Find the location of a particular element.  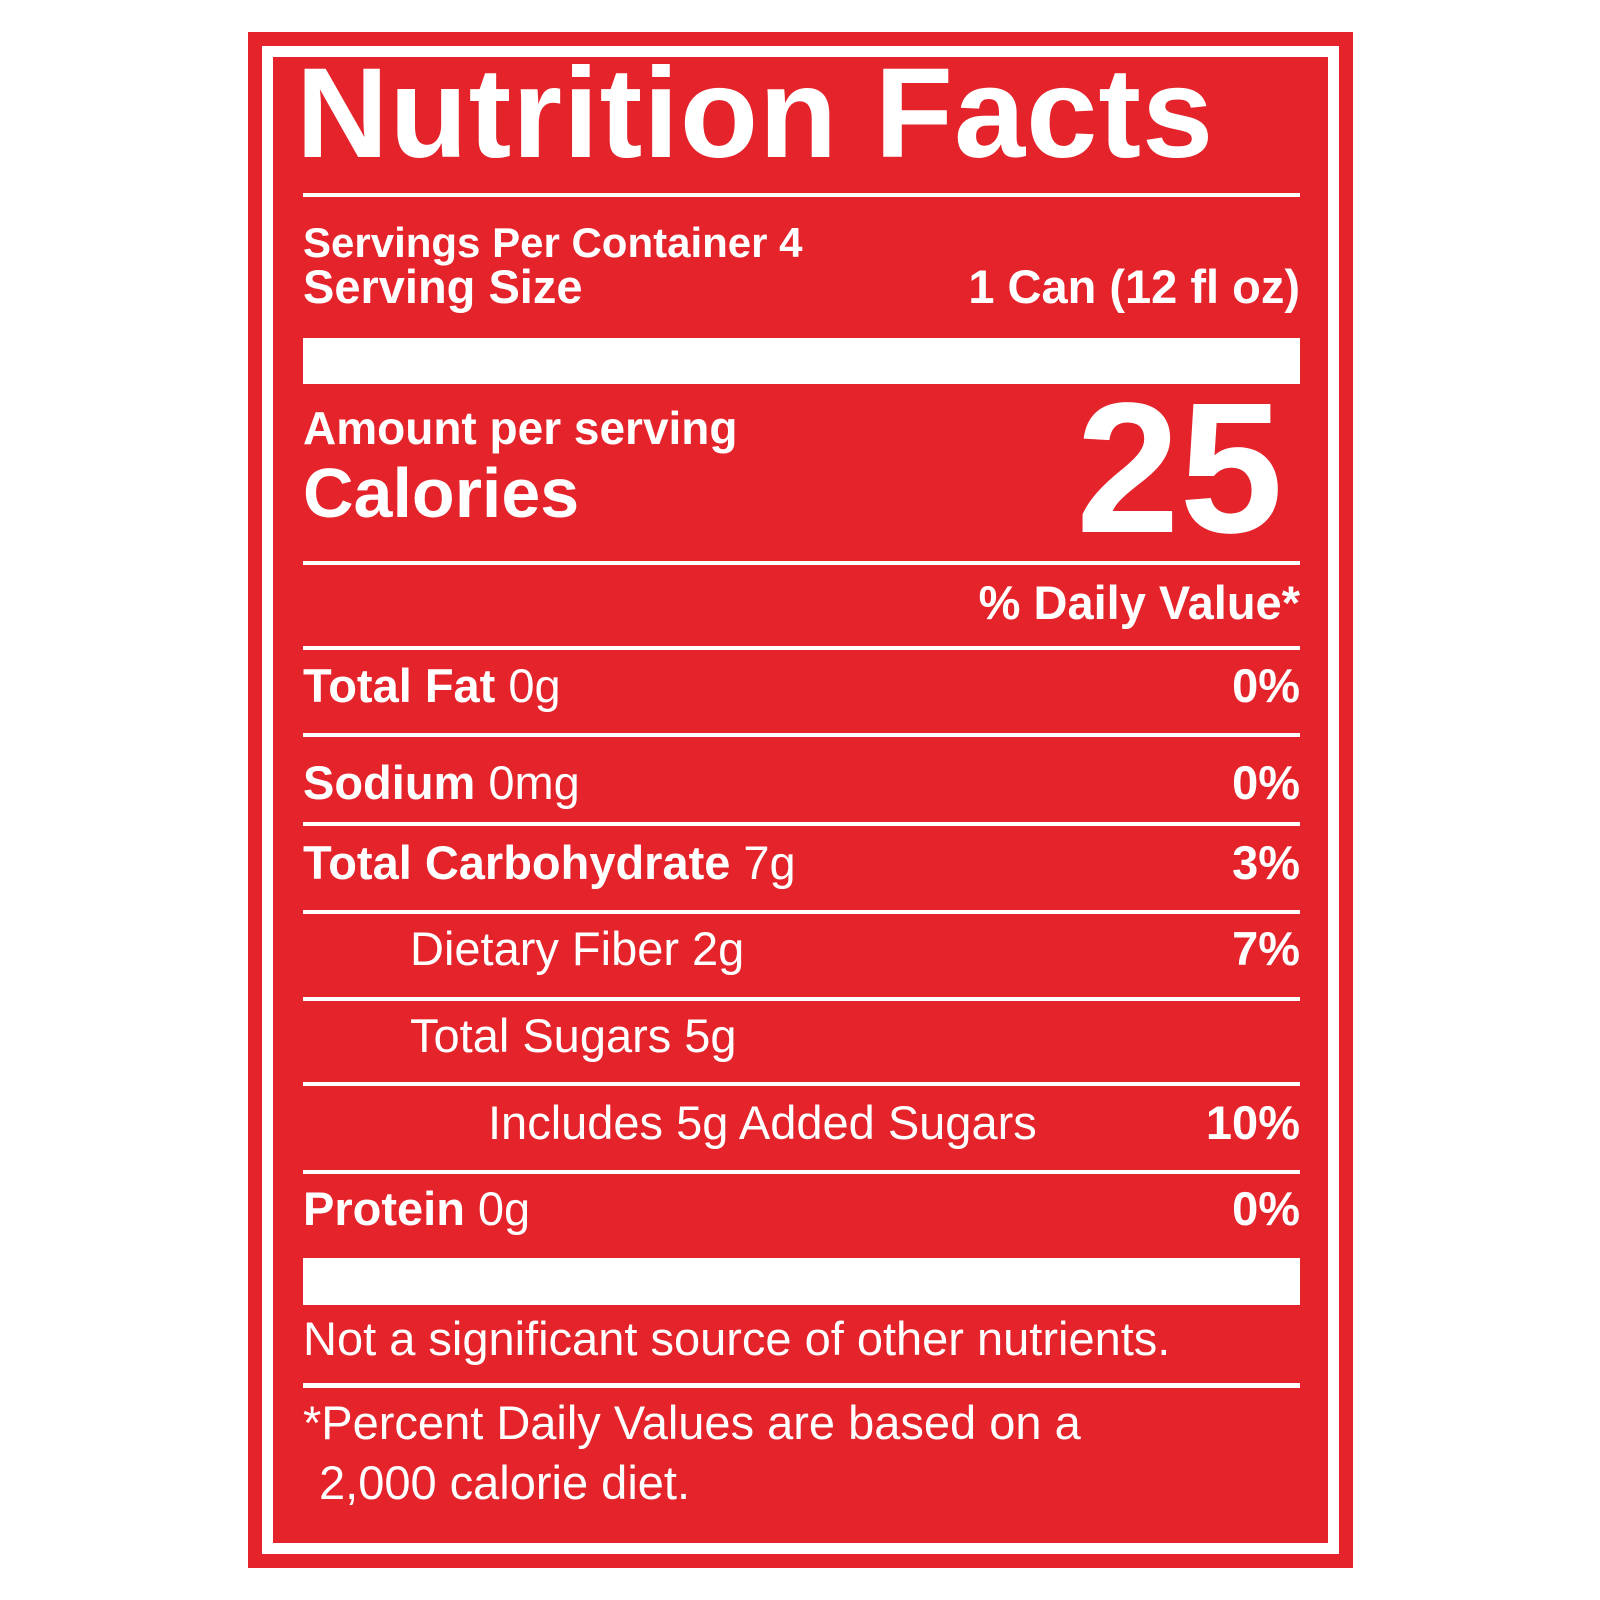

nutrient-amount: 5g is located at coordinates (710, 1035).